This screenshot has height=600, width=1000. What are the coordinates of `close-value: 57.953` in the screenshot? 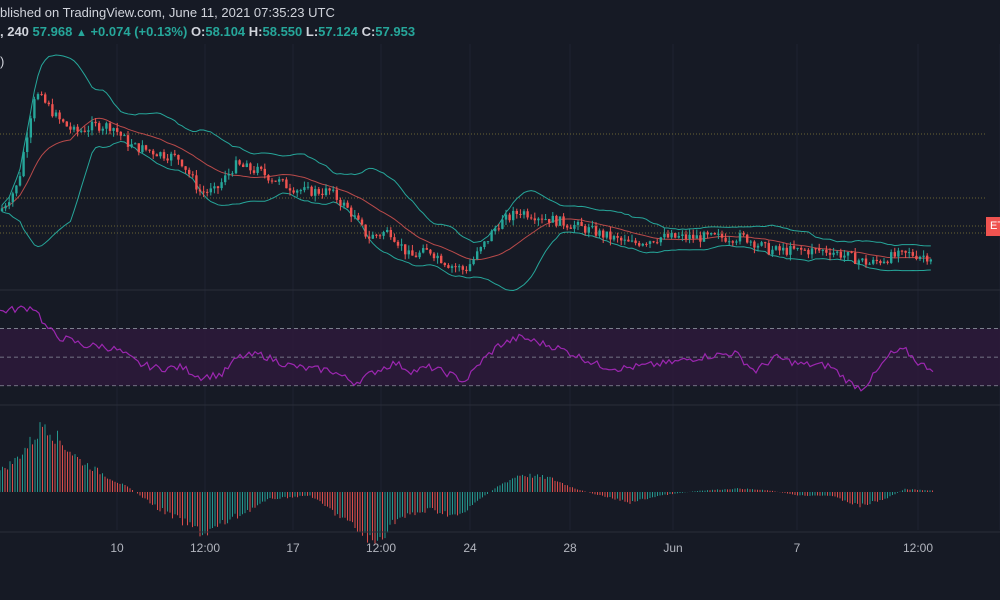 It's located at (395, 31).